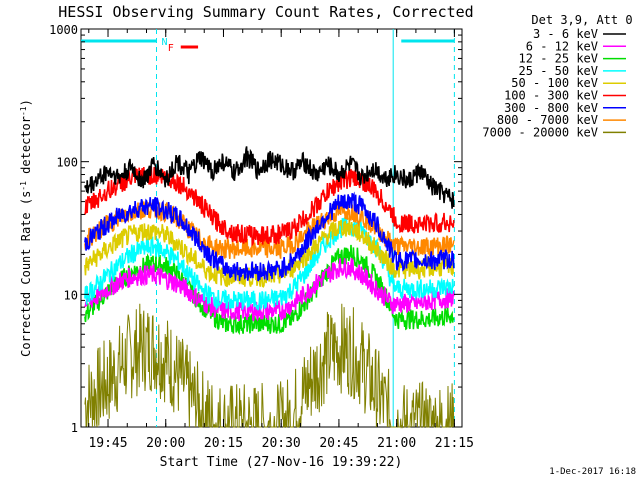 The width and height of the screenshot is (640, 484). Describe the element at coordinates (281, 462) in the screenshot. I see `x-axis-label: Start Time (27-Nov-16 19:39:22)` at that location.